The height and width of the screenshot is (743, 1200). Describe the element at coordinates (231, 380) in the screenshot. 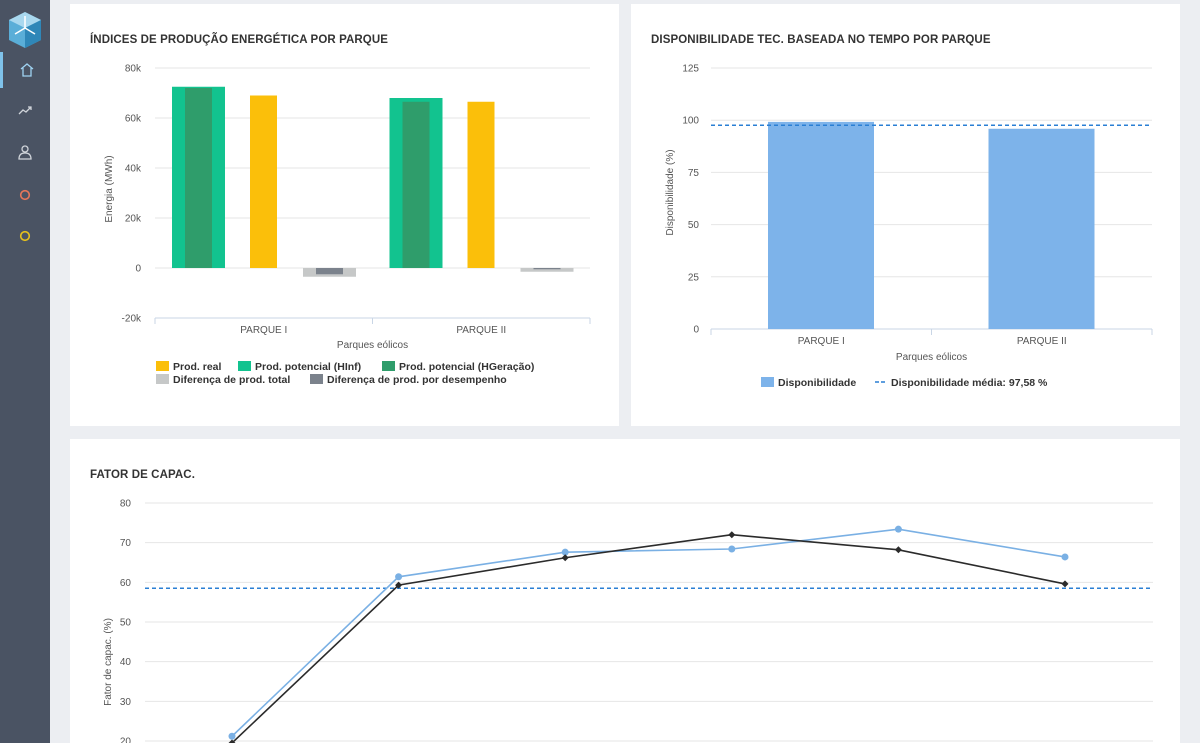

I see `legend-label: Diferença de prod. total` at that location.